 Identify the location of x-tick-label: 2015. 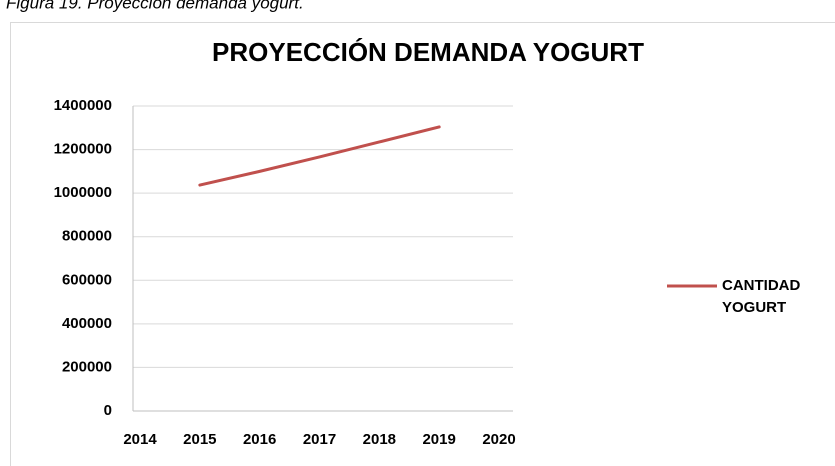
(199, 439).